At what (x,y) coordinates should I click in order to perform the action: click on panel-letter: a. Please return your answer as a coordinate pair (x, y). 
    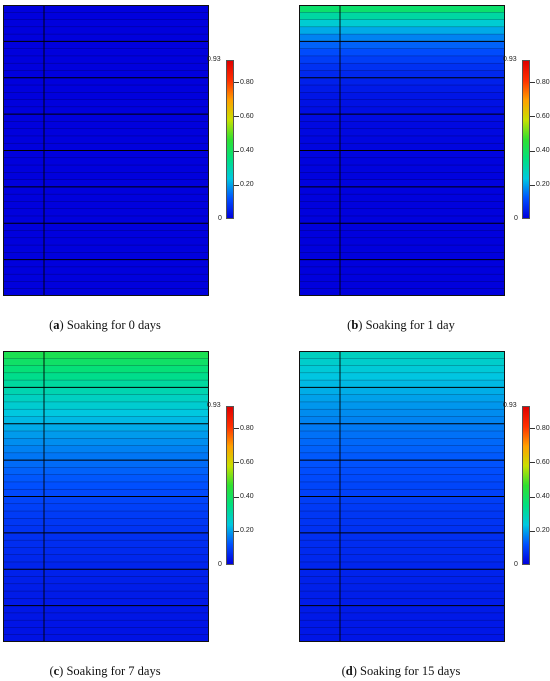
    Looking at the image, I should click on (56, 325).